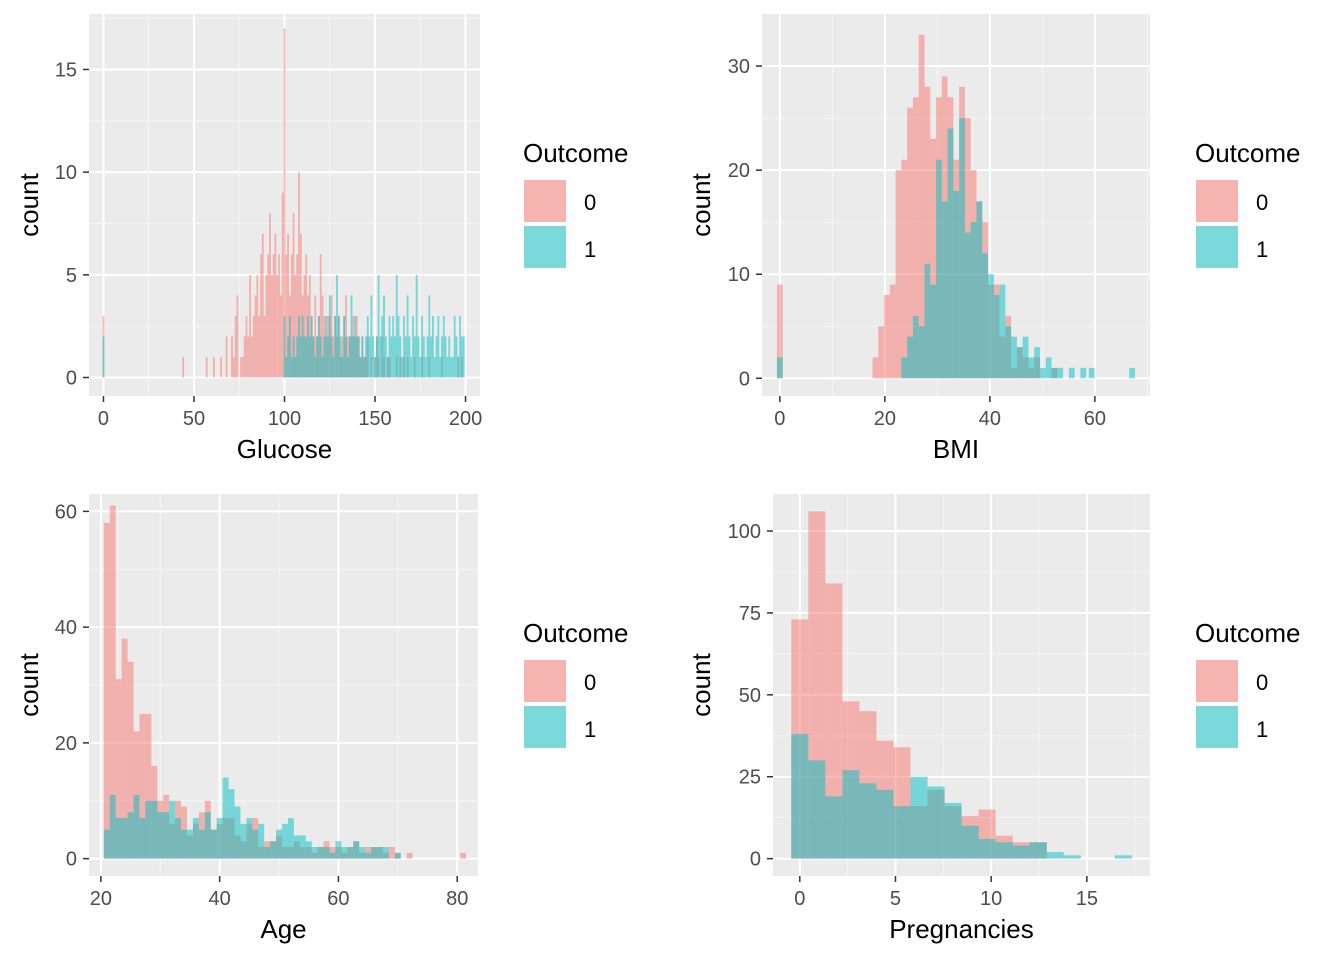 This screenshot has width=1344, height=960. Describe the element at coordinates (465, 419) in the screenshot. I see `x-tick-label: 200` at that location.